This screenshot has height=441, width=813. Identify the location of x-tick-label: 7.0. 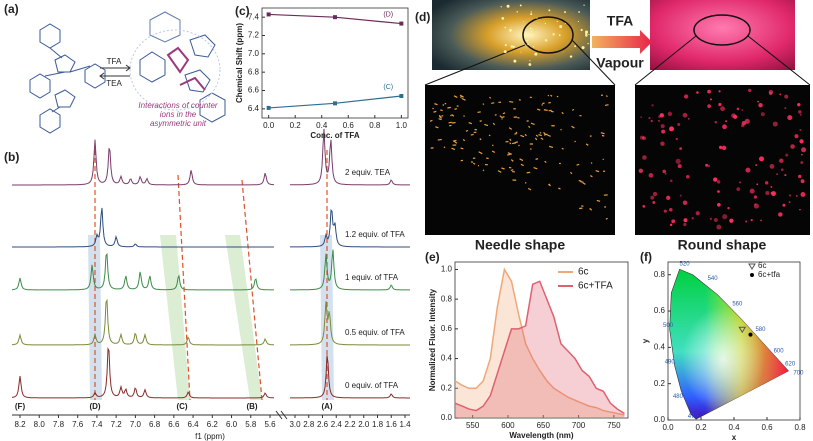
(136, 424).